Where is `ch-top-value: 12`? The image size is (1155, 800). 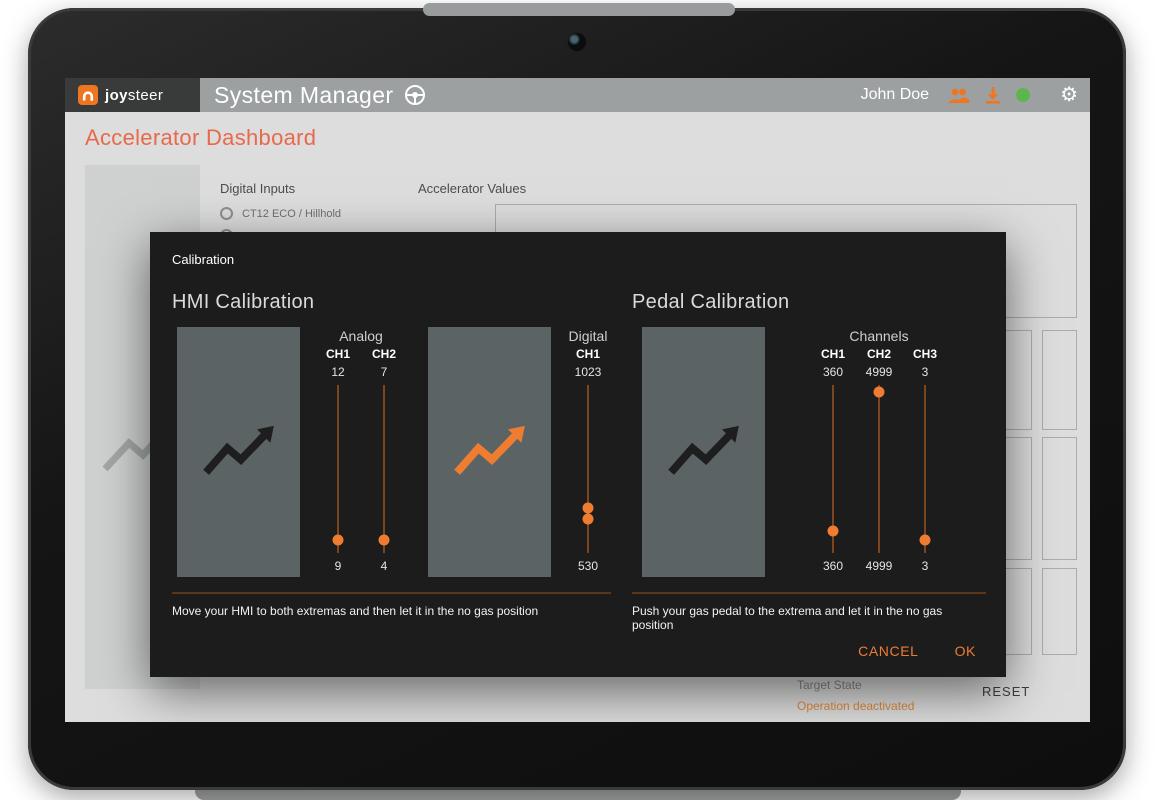
ch-top-value: 12 is located at coordinates (338, 372).